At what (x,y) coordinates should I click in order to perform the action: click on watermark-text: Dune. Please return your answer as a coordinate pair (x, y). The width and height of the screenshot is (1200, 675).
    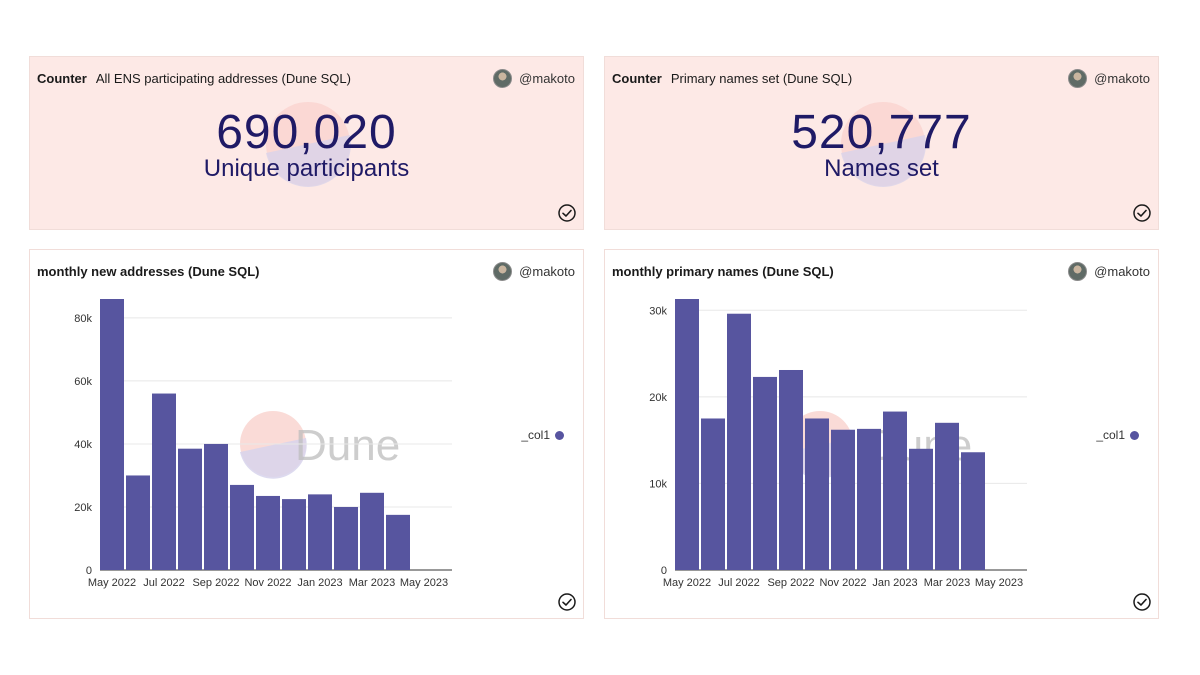
    Looking at the image, I should click on (347, 445).